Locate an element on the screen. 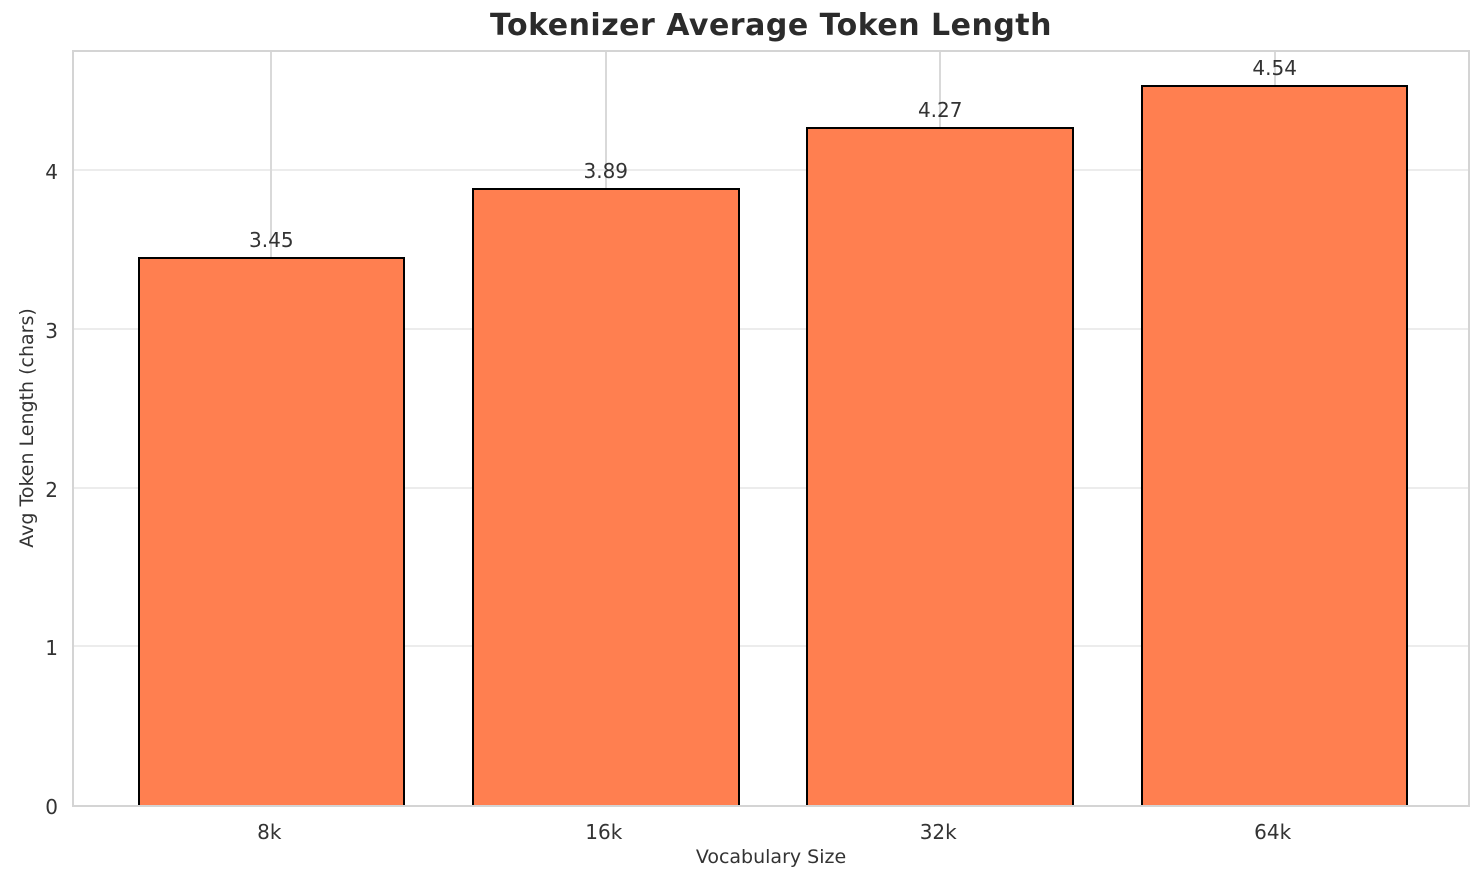 The image size is (1483, 885). bar-32k is located at coordinates (940, 466).